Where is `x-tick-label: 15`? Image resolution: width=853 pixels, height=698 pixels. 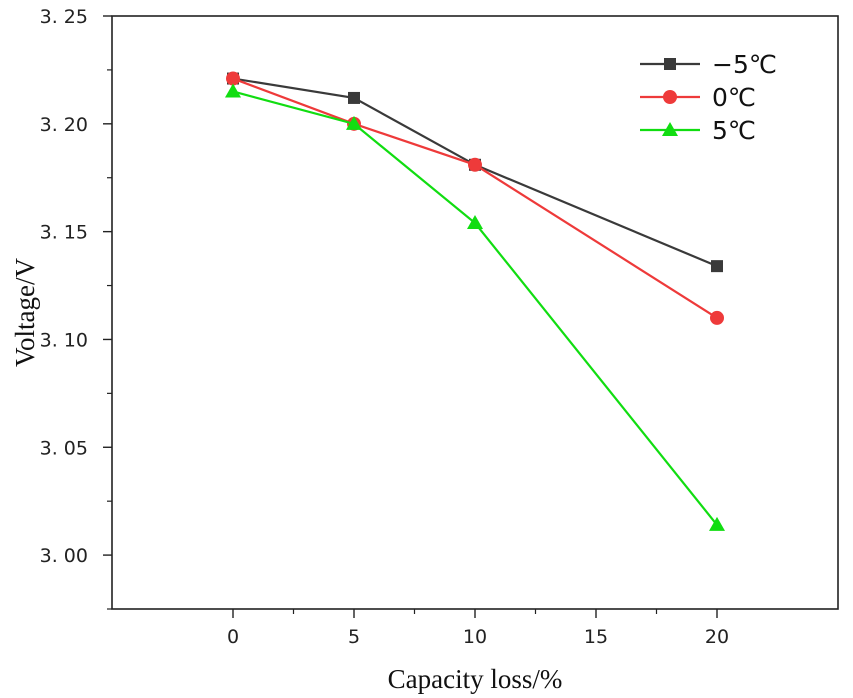
x-tick-label: 15 is located at coordinates (596, 637).